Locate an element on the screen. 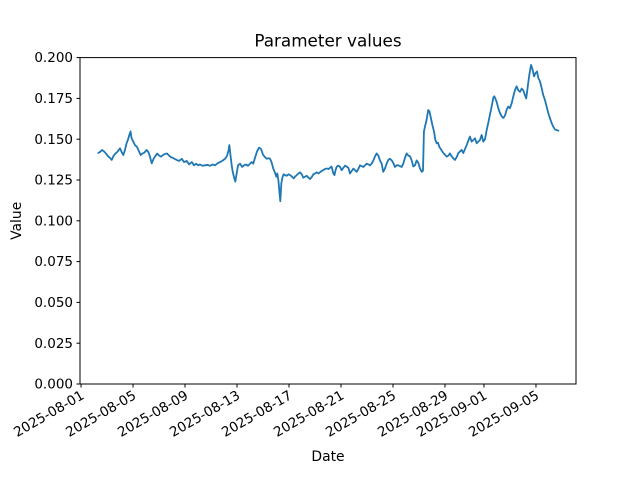 The height and width of the screenshot is (480, 640). y-tick-label: 0.025 is located at coordinates (53, 344).